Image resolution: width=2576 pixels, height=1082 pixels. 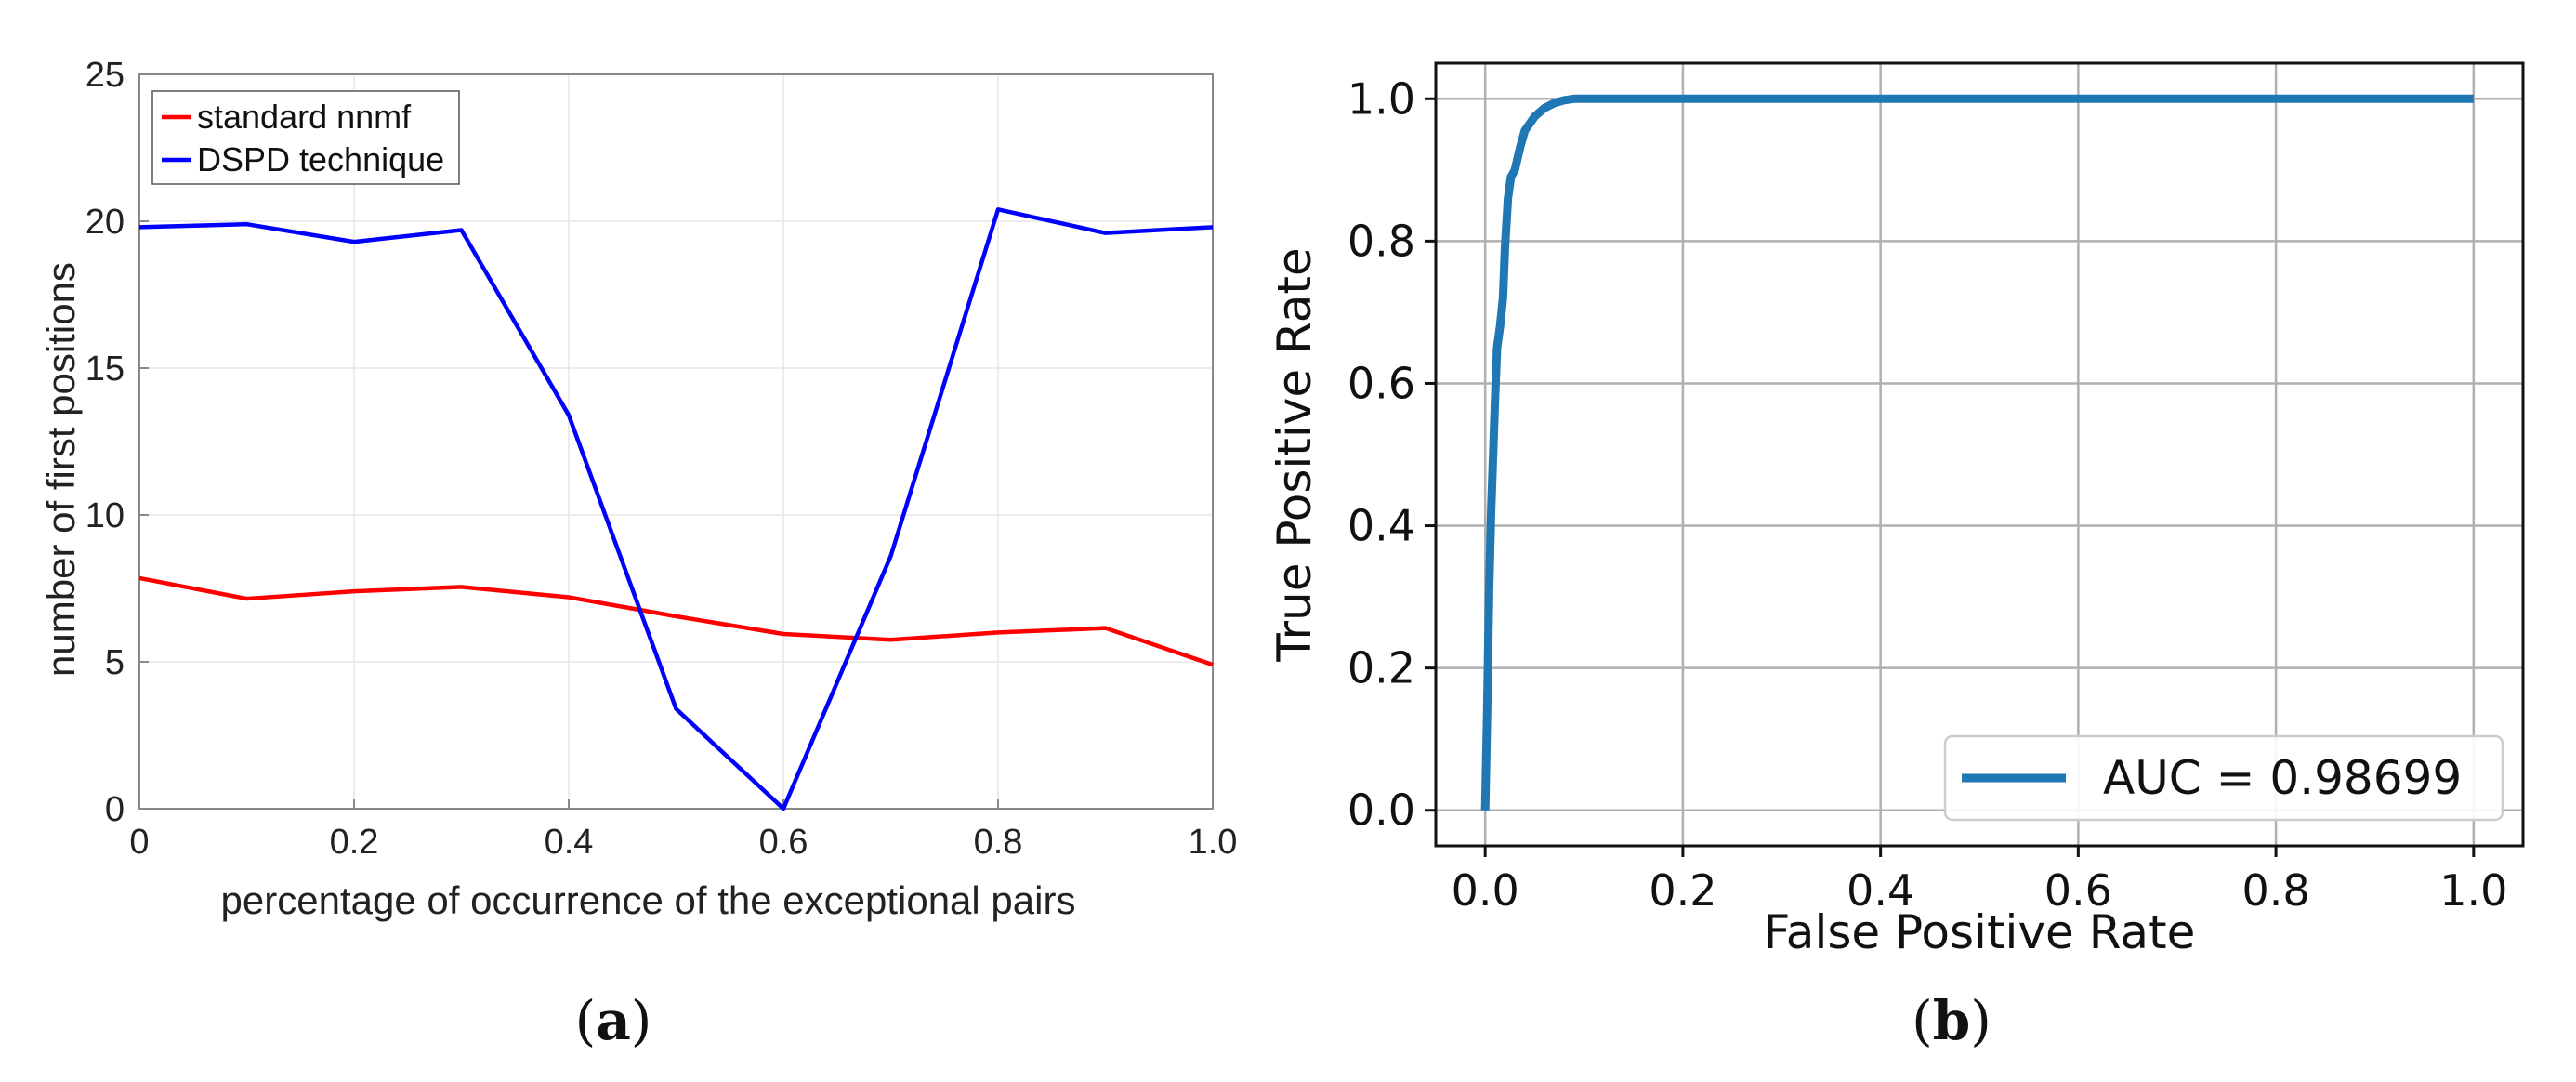 I want to click on a-x-tick-label: 0.6, so click(x=783, y=843).